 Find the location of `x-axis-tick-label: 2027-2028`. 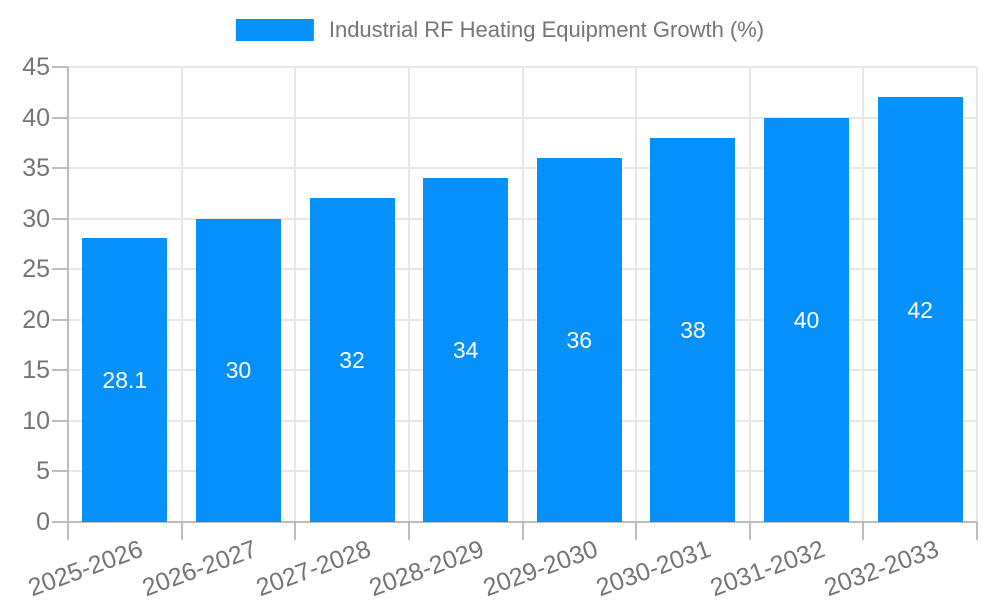

x-axis-tick-label: 2027-2028 is located at coordinates (313, 567).